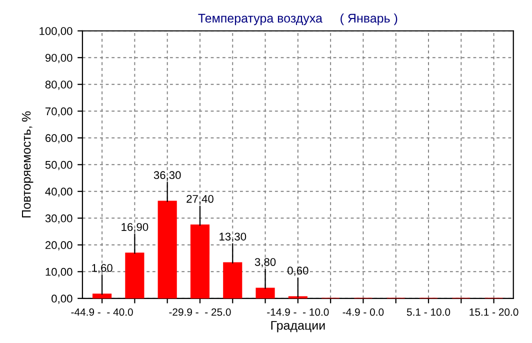 The height and width of the screenshot is (343, 532). Describe the element at coordinates (233, 237) in the screenshot. I see `data-label: 13,30` at that location.